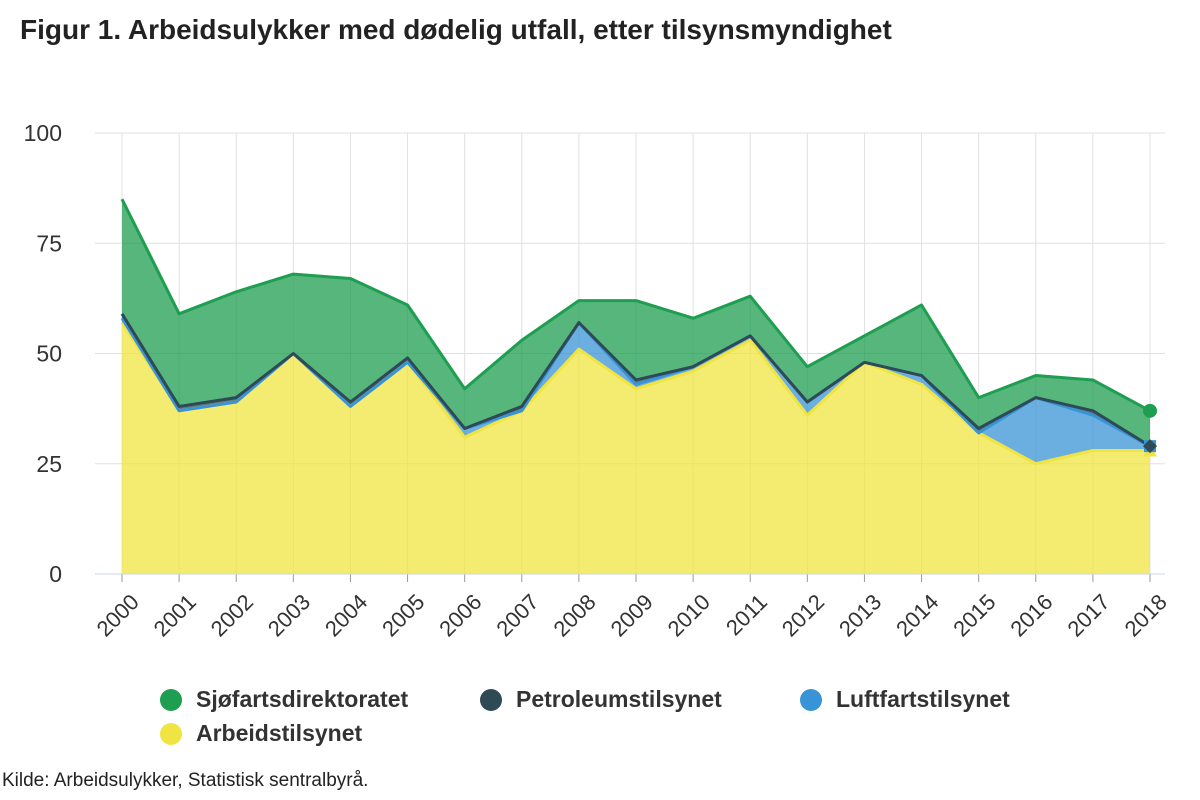 The height and width of the screenshot is (800, 1200). What do you see at coordinates (55, 574) in the screenshot?
I see `y-tick-label: 0` at bounding box center [55, 574].